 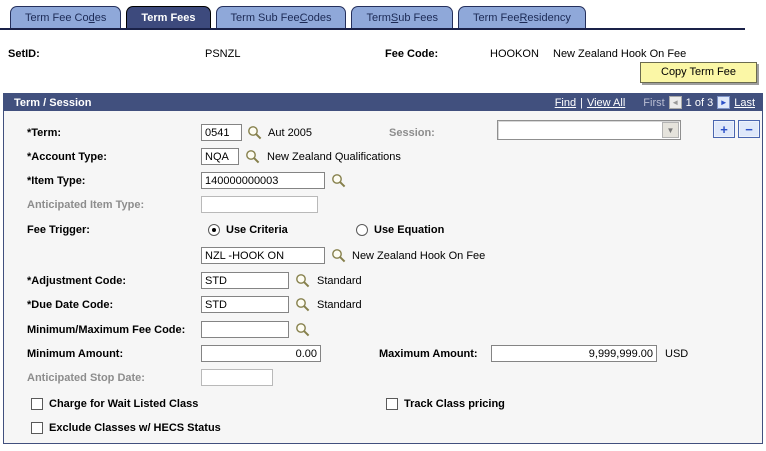 I want to click on adjustment-code-input, so click(x=245, y=280).